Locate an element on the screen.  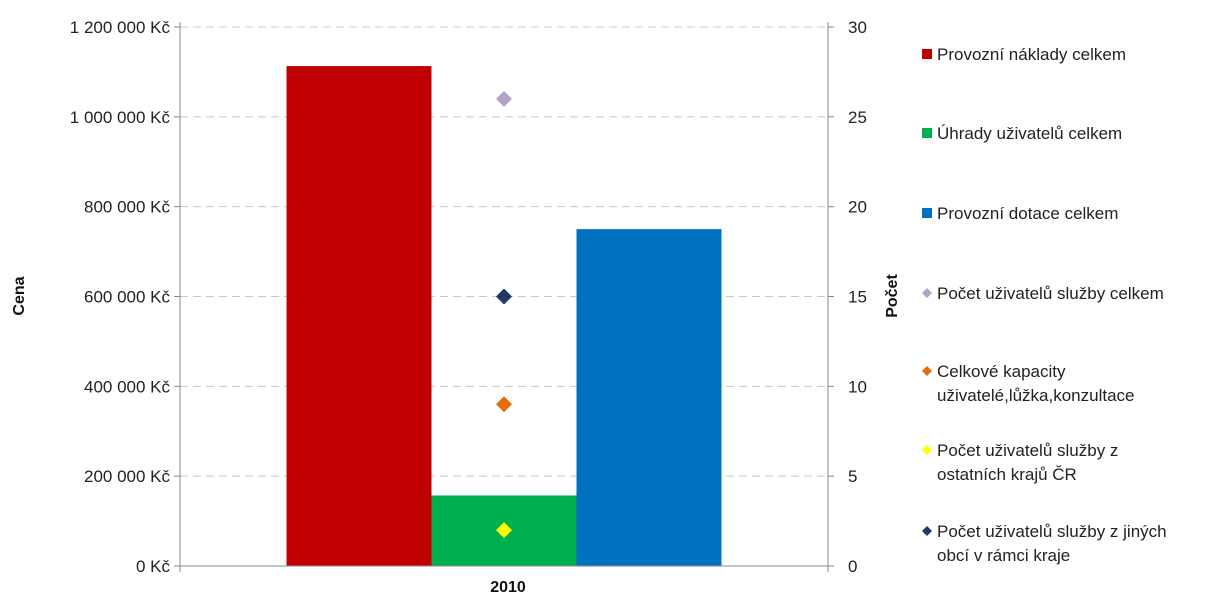
legend-item: Provozní dotace celkem is located at coordinates (1020, 213).